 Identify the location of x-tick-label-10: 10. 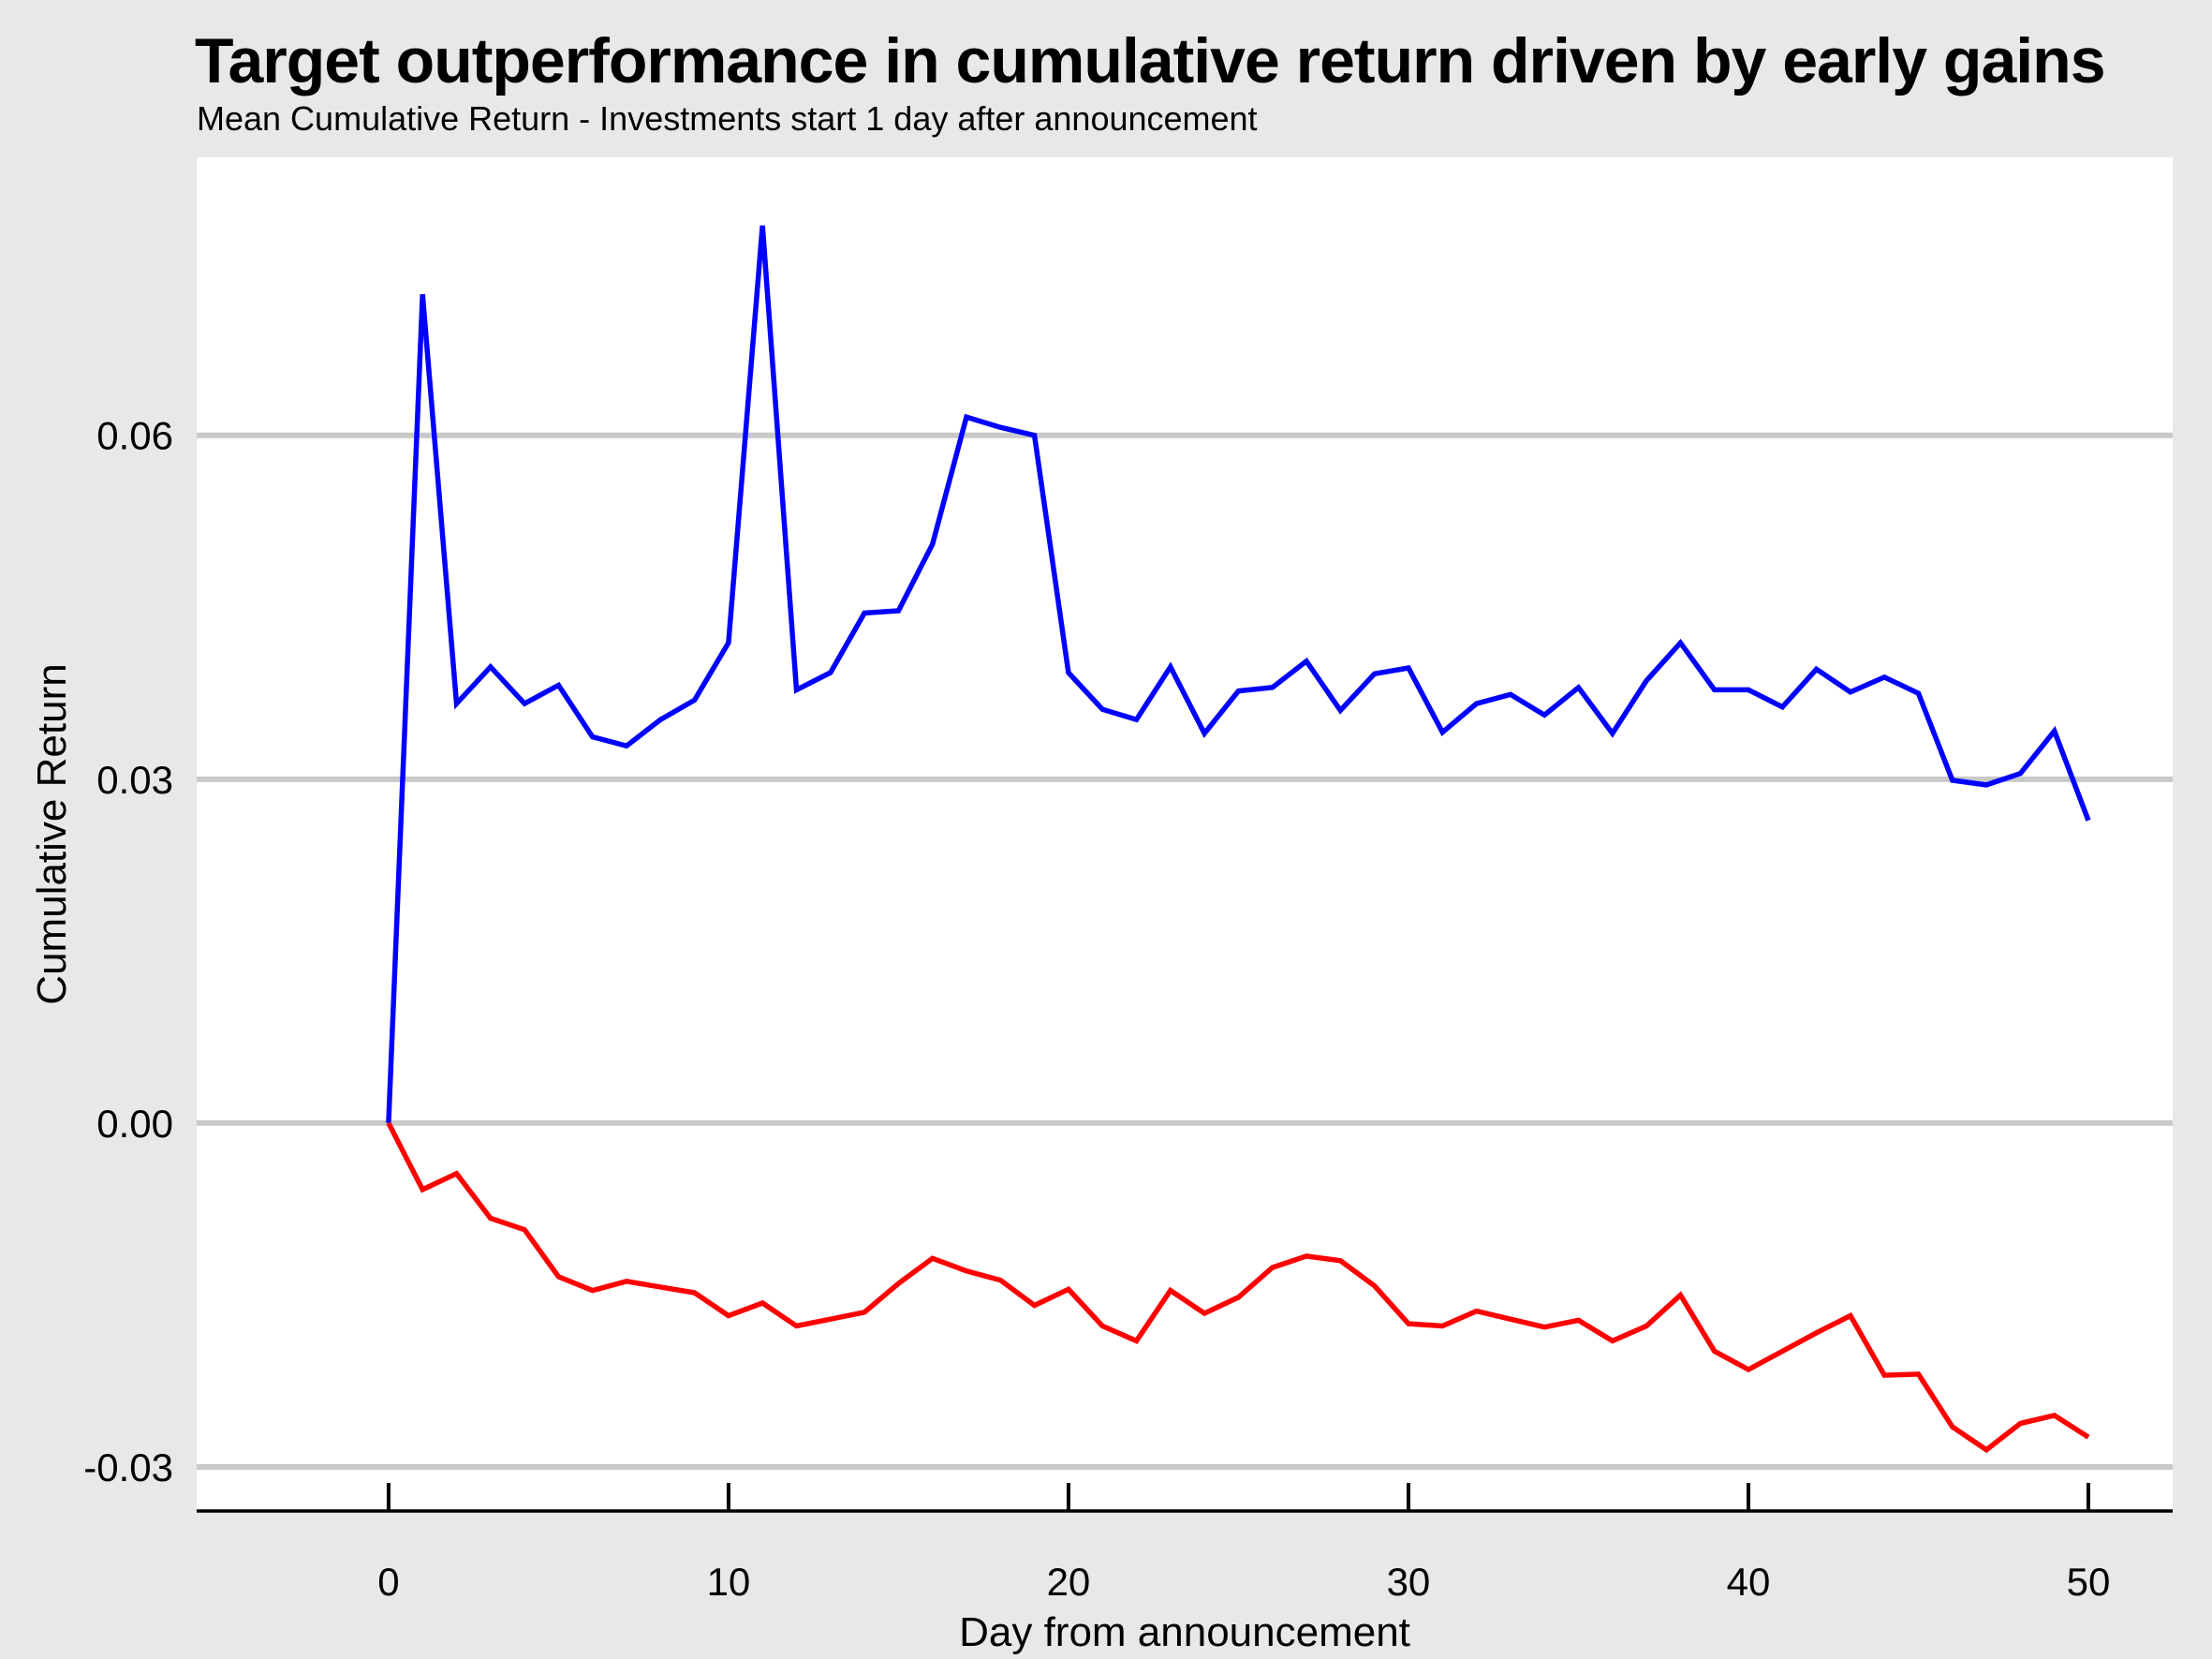
(729, 1582).